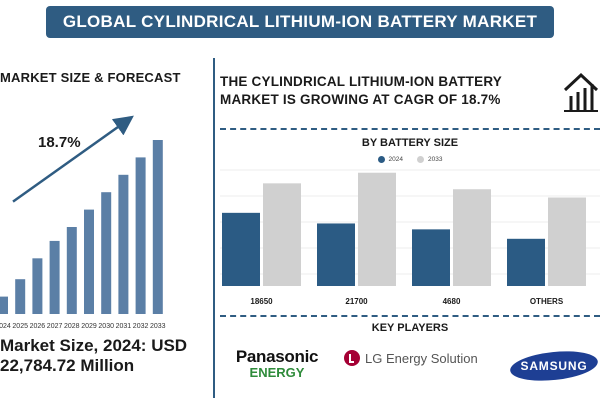 The height and width of the screenshot is (400, 600). What do you see at coordinates (282, 234) in the screenshot?
I see `bar-18650-2033` at bounding box center [282, 234].